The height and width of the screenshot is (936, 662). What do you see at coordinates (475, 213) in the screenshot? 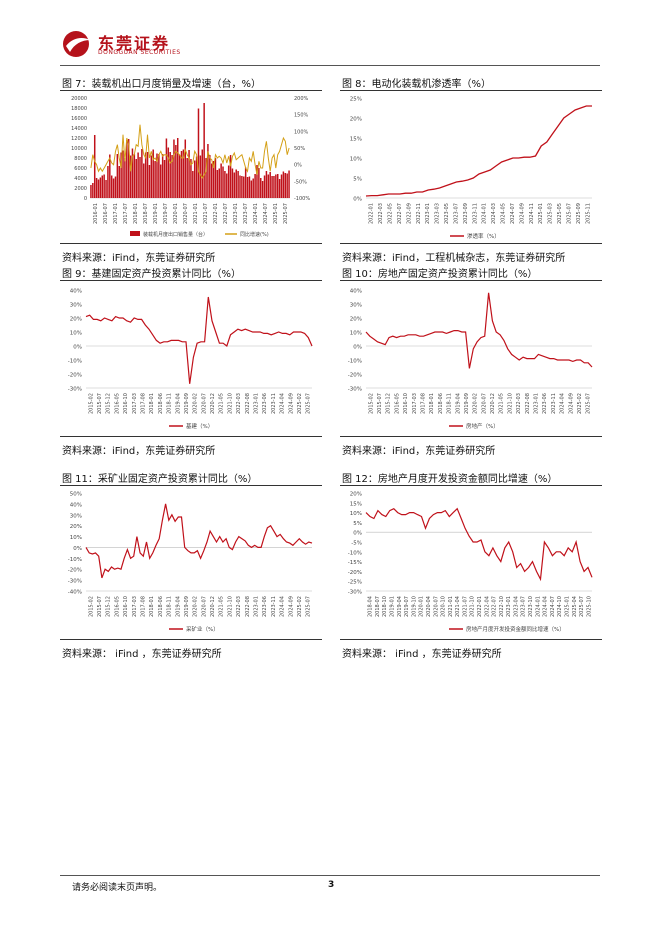
I see `x-tick-label: 2023-11` at bounding box center [475, 213].